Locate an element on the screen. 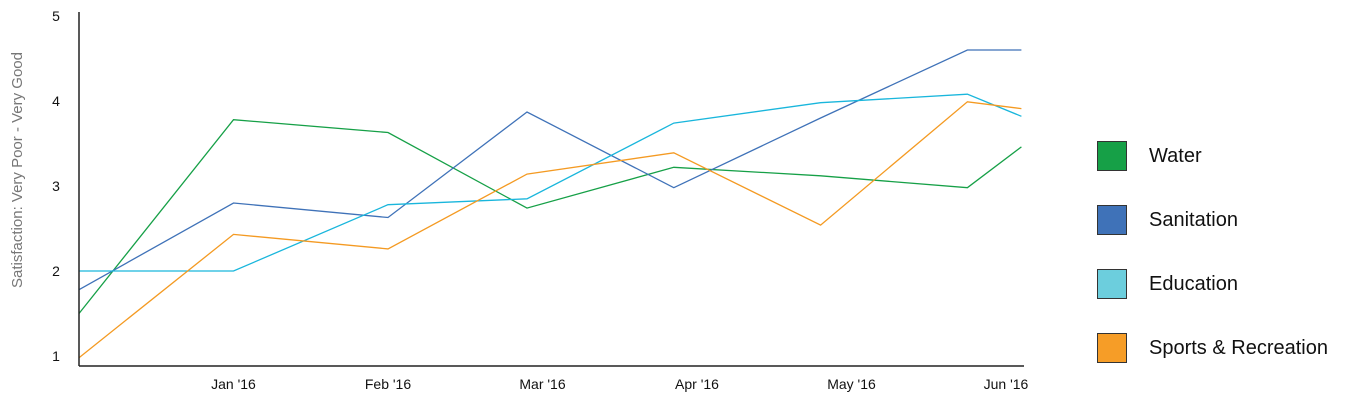 This screenshot has width=1351, height=406. legend-label-education: Education is located at coordinates (1193, 283).